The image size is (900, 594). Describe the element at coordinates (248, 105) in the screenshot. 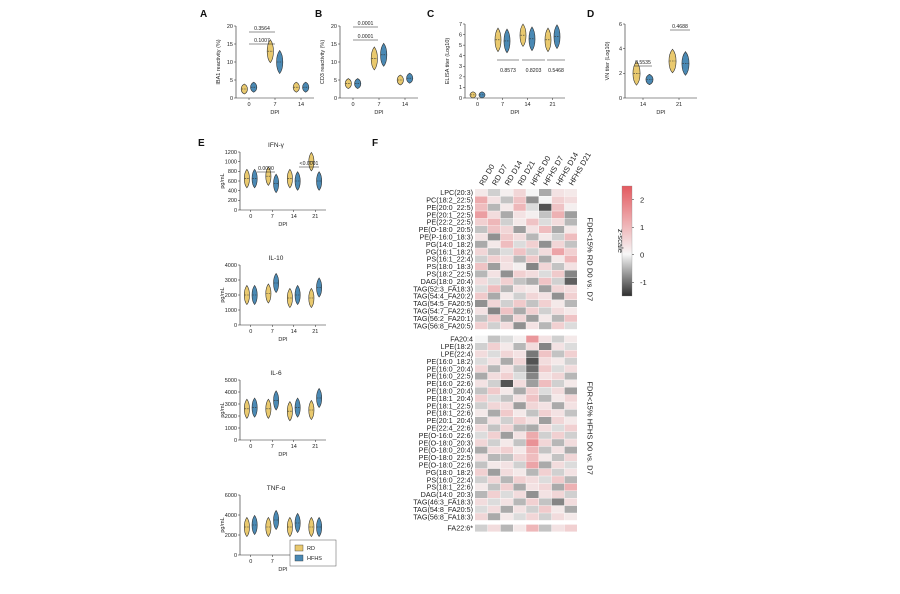

I see `x-tick-label: 0` at that location.